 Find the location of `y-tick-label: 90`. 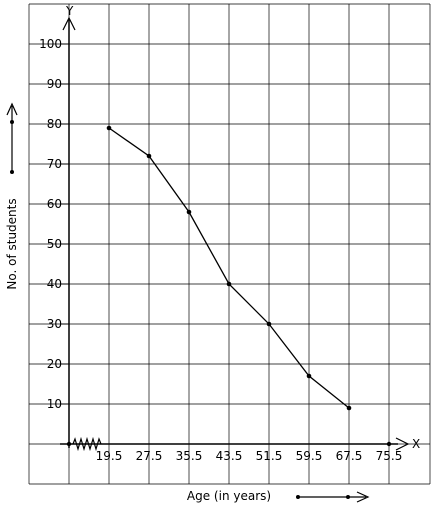

y-tick-label: 90 is located at coordinates (54, 84).